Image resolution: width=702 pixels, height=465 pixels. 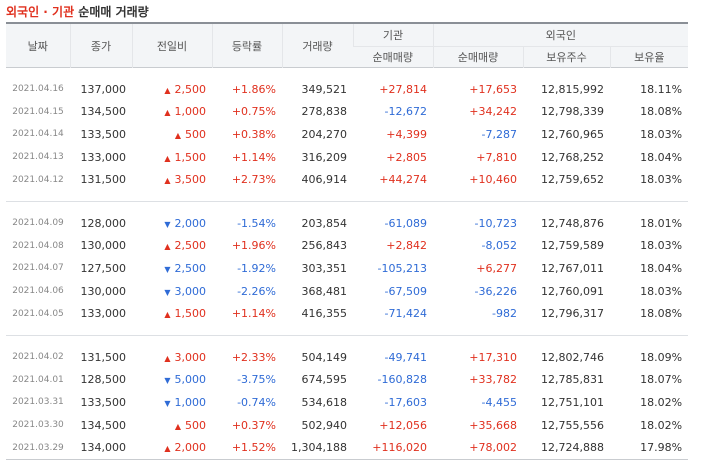 I want to click on cell-inst-net: +4,399, so click(x=406, y=134).